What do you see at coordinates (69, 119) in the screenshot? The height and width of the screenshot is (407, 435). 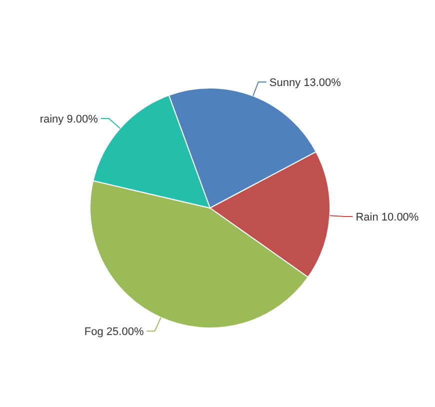 I see `slice-label: rainy 9.00%` at bounding box center [69, 119].